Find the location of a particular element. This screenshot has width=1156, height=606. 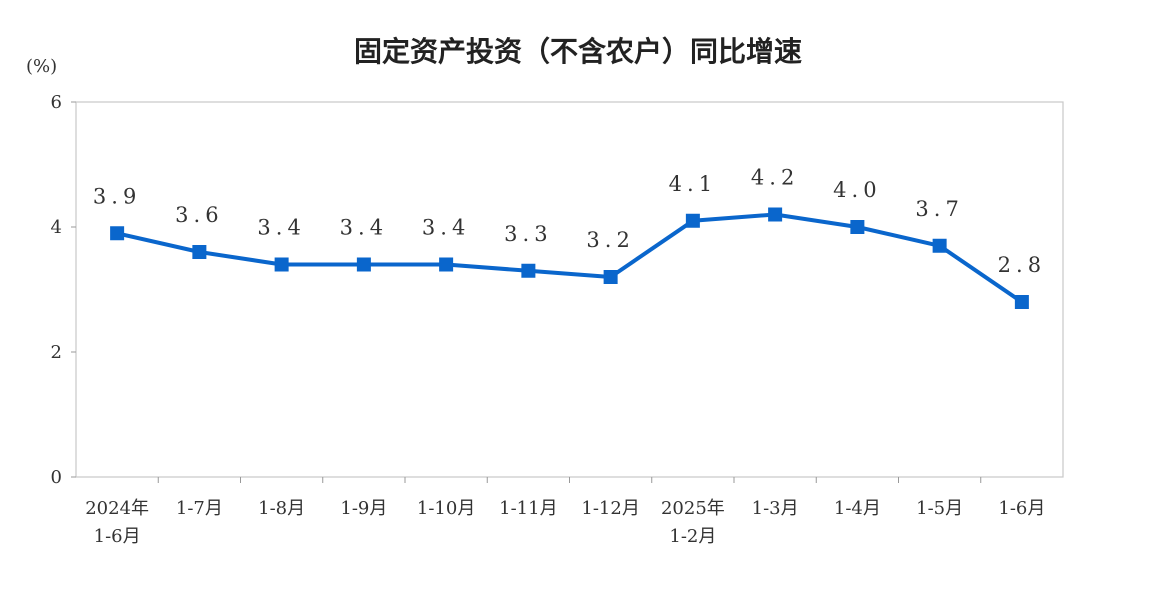

data-label: 3.2 is located at coordinates (610, 240).